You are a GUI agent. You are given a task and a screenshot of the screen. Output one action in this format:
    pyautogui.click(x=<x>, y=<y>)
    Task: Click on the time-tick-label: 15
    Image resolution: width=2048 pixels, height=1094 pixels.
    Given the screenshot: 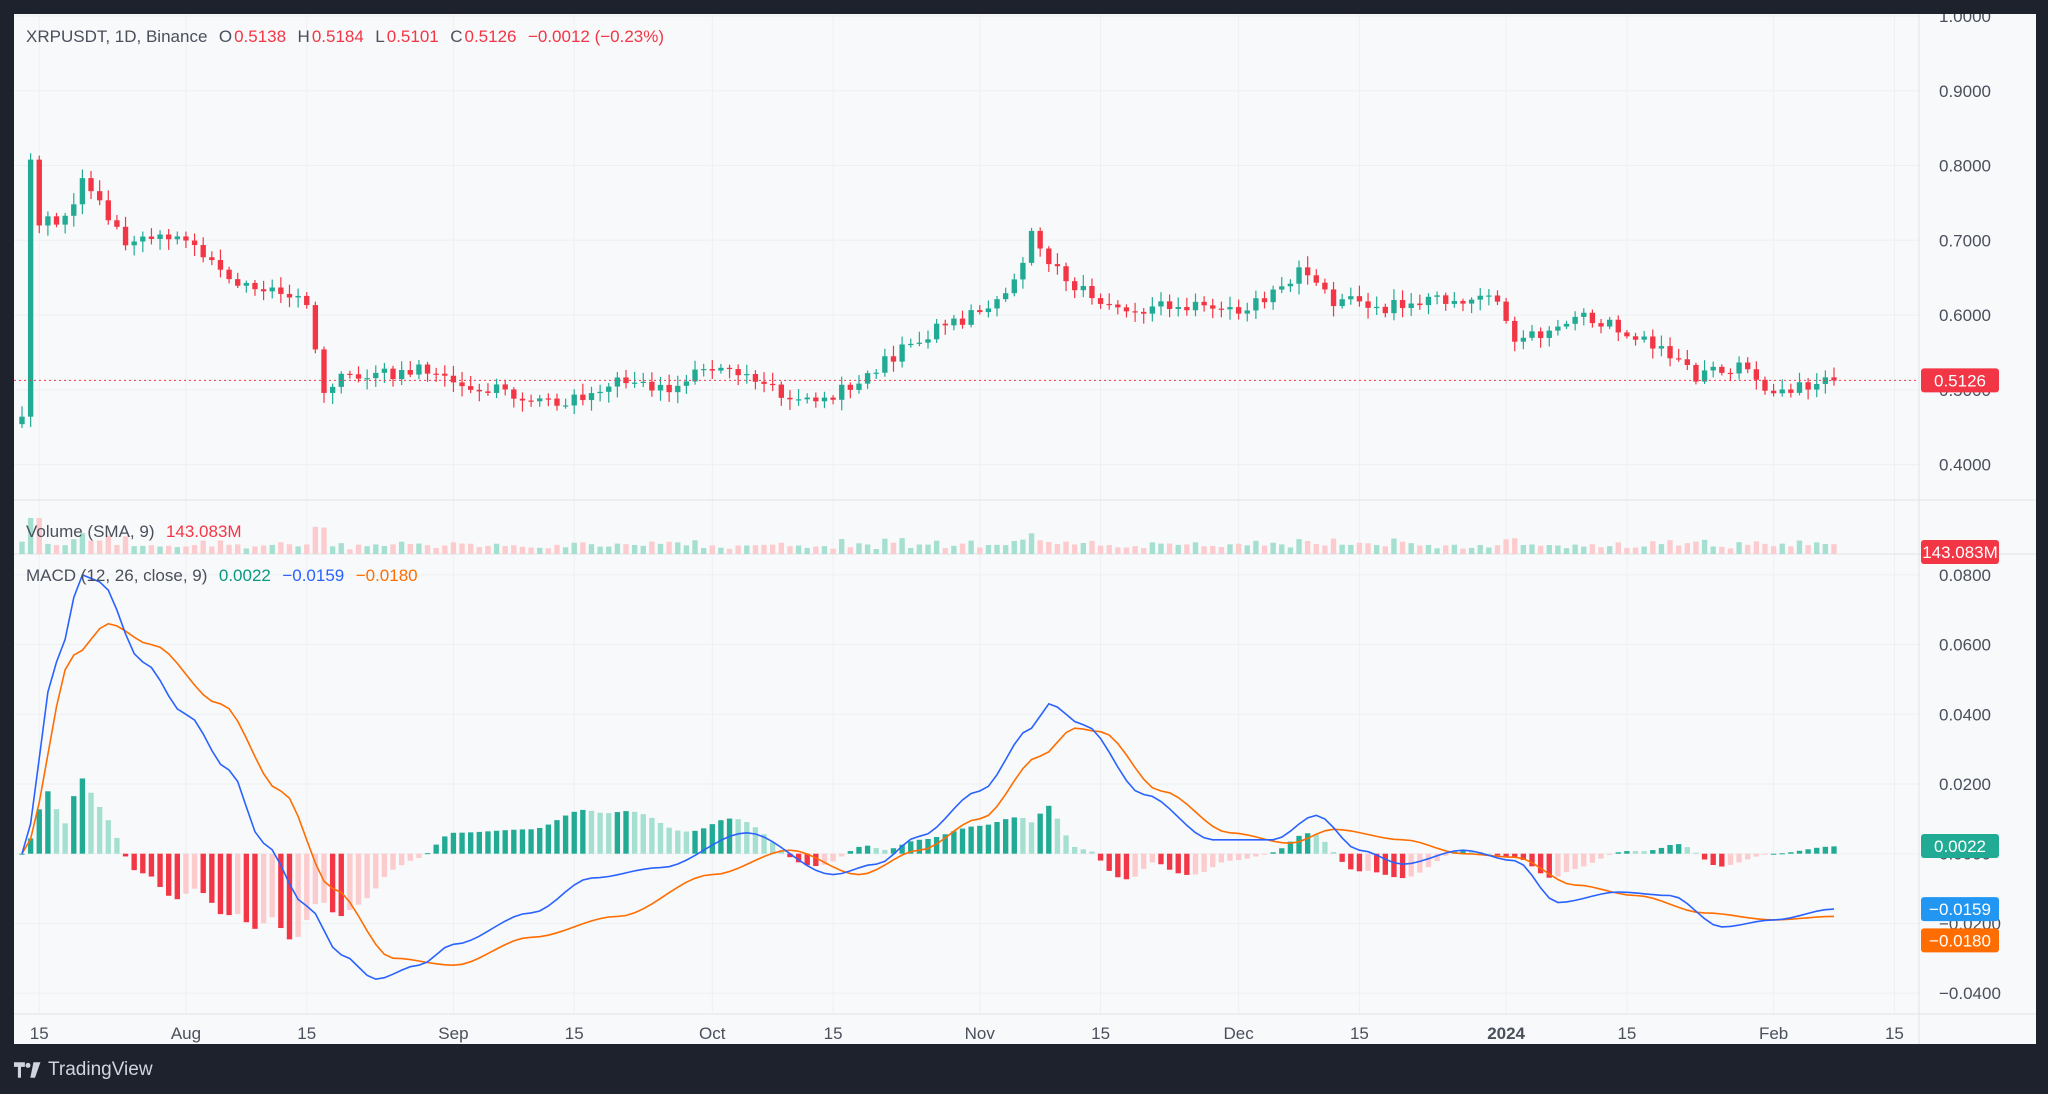 What is the action you would take?
    pyautogui.click(x=1100, y=1033)
    